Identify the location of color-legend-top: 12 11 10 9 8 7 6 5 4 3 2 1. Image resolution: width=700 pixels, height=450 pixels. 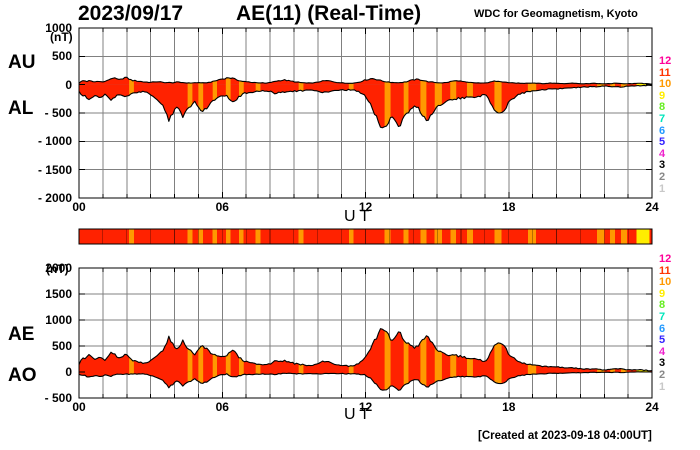
(665, 125).